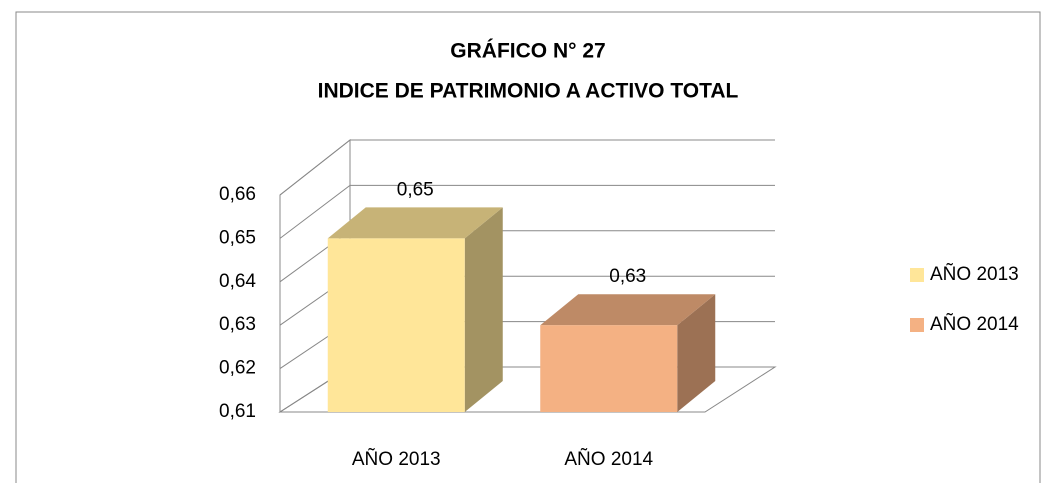  I want to click on y-tick-label: 0,65, so click(237, 237).